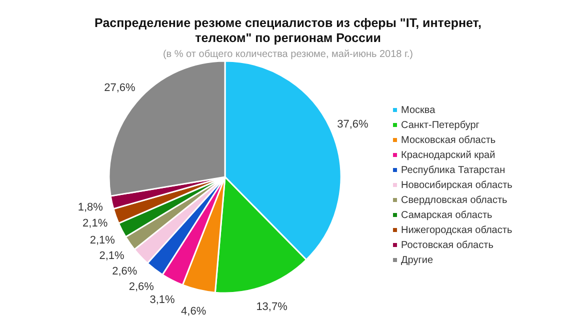 The width and height of the screenshot is (580, 332). What do you see at coordinates (120, 88) in the screenshot?
I see `data-label: 27,6%` at bounding box center [120, 88].